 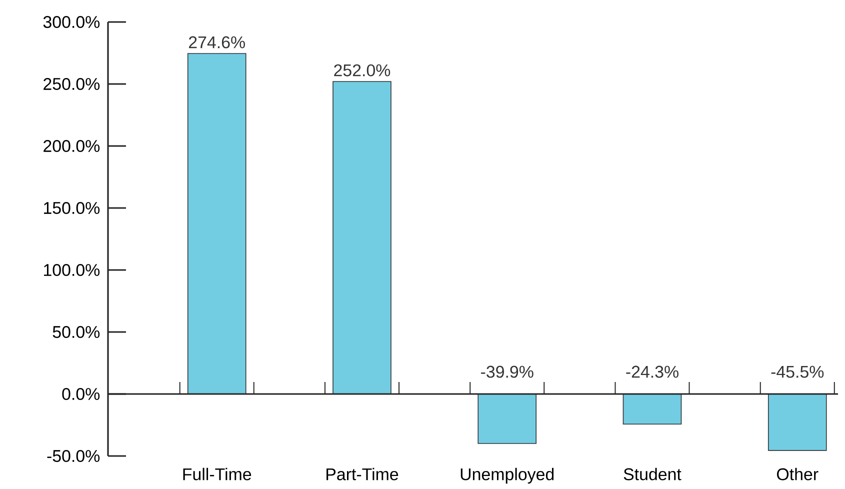 I want to click on data-label: -39.9%, so click(x=507, y=372).